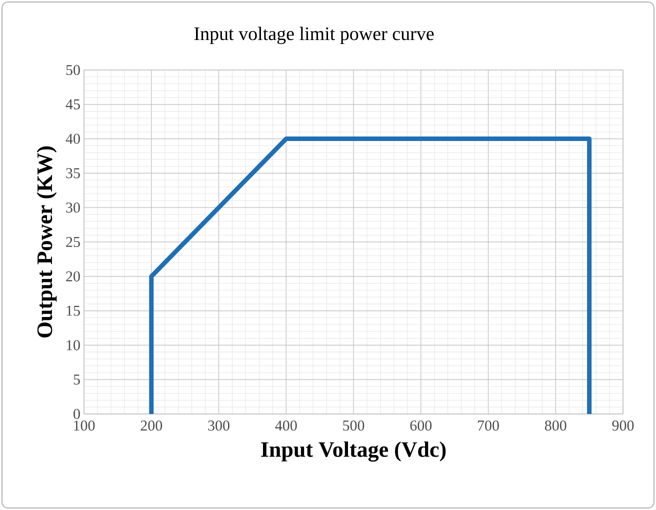  I want to click on y-tick-label: 20, so click(73, 276).